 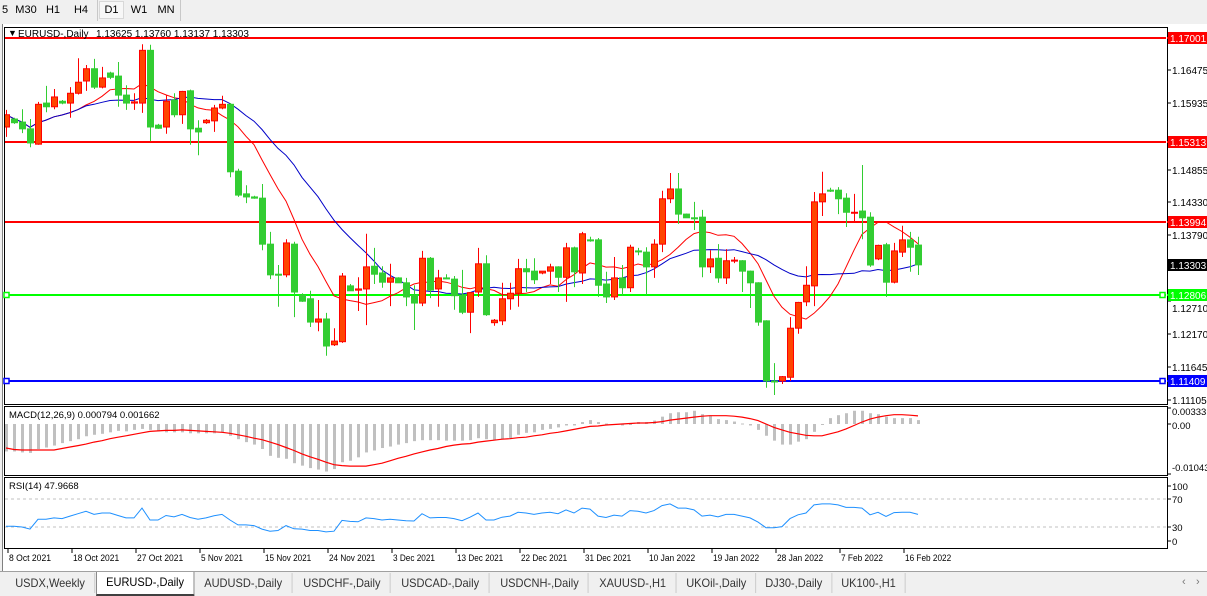 What do you see at coordinates (144, 584) in the screenshot?
I see `chart-tab: EURUSD-,Daily` at bounding box center [144, 584].